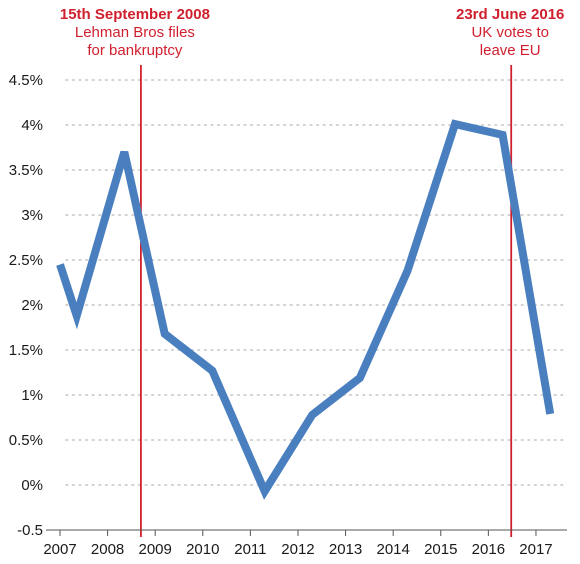 This screenshot has height=564, width=580. What do you see at coordinates (510, 14) in the screenshot?
I see `annotation-title: 23rd June 2016` at bounding box center [510, 14].